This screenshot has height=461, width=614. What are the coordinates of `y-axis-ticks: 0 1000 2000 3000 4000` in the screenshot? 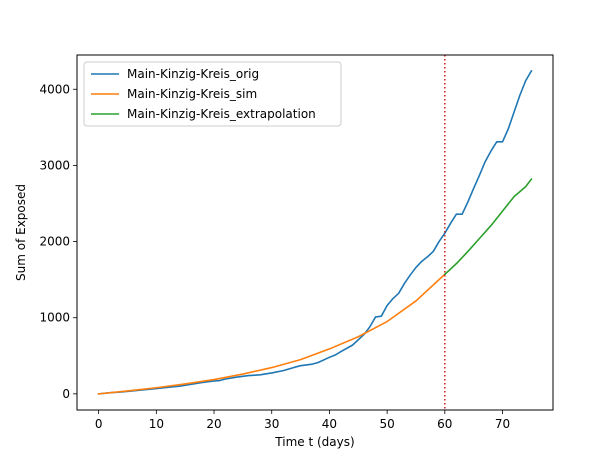 It's located at (58, 241).